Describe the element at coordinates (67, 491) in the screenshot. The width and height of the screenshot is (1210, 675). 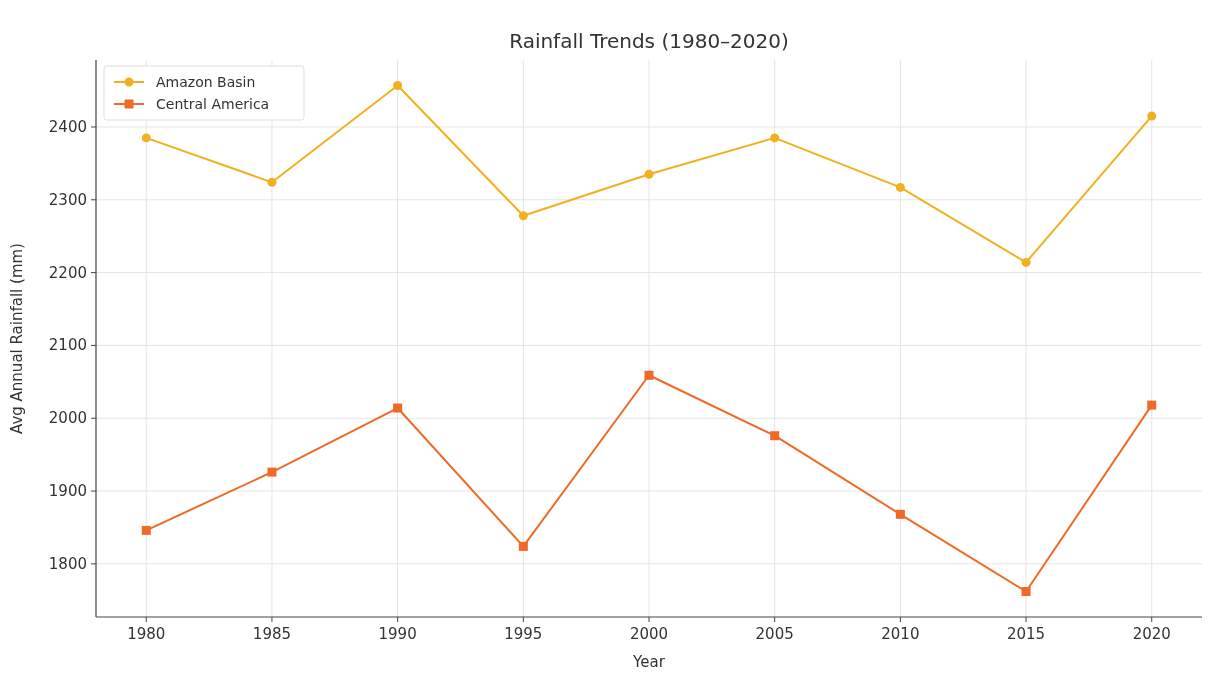
I see `y-tick-label: 1900` at that location.